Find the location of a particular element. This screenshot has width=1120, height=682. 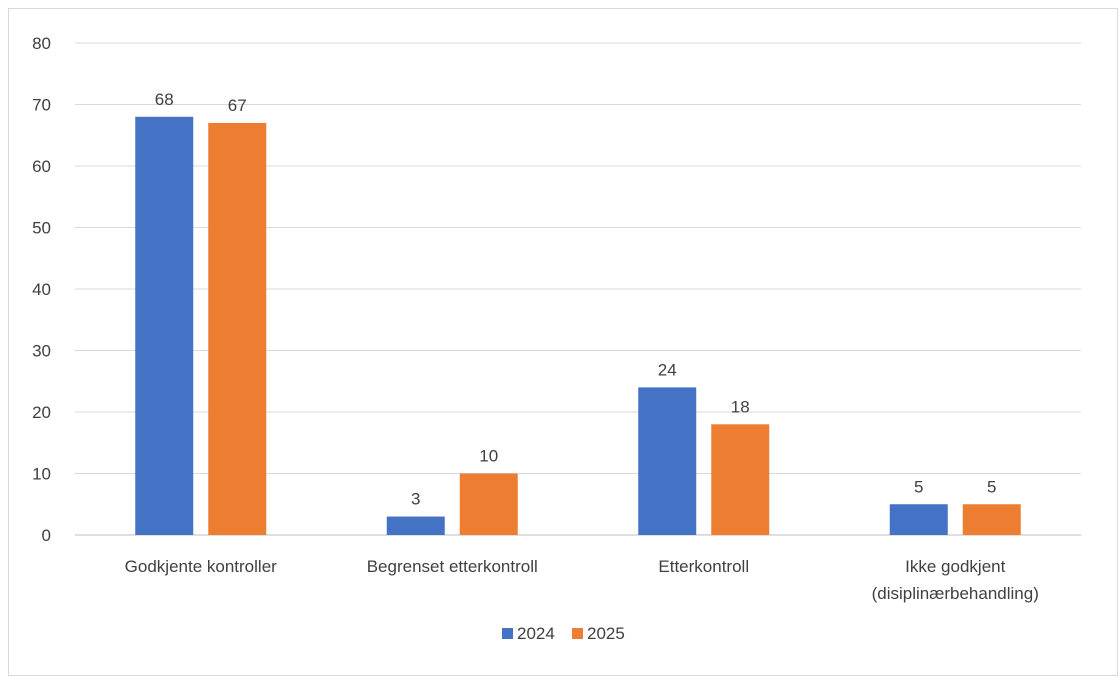

x-tick-label: Ikke godkjent is located at coordinates (955, 566).